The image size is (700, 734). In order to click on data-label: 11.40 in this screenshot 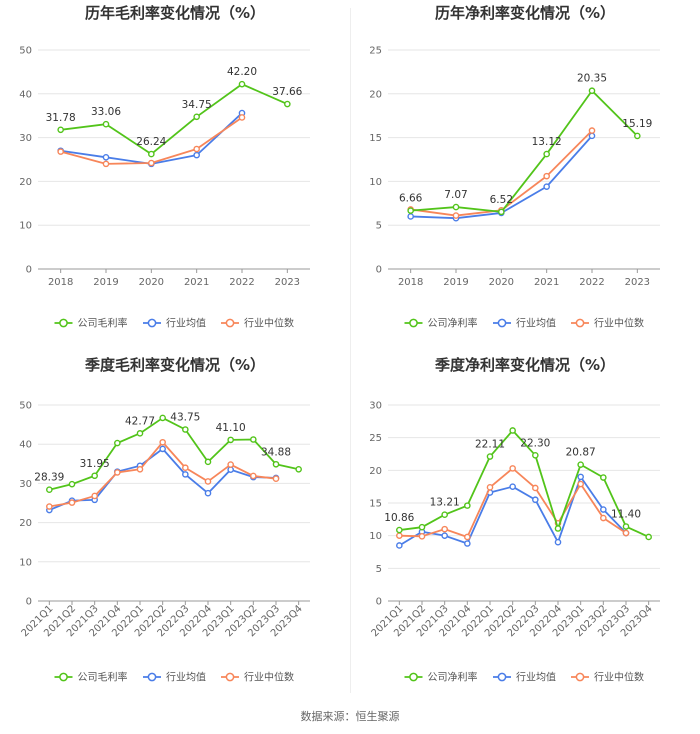, I will do `click(626, 515)`.